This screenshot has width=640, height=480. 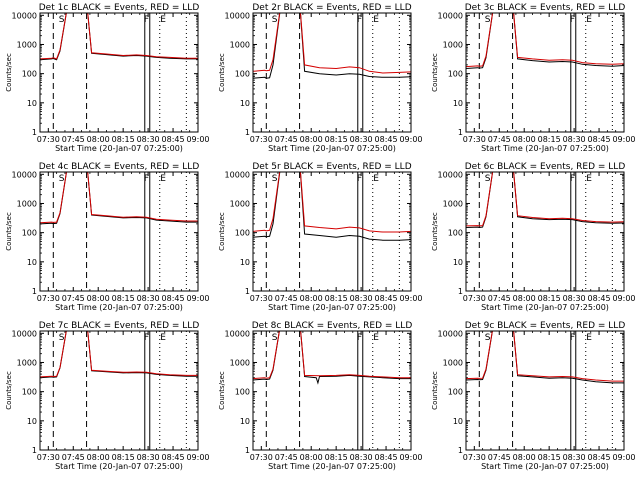 What do you see at coordinates (545, 167) in the screenshot?
I see `panel-title: Det 6c BLACK = Events, RED = LLD` at bounding box center [545, 167].